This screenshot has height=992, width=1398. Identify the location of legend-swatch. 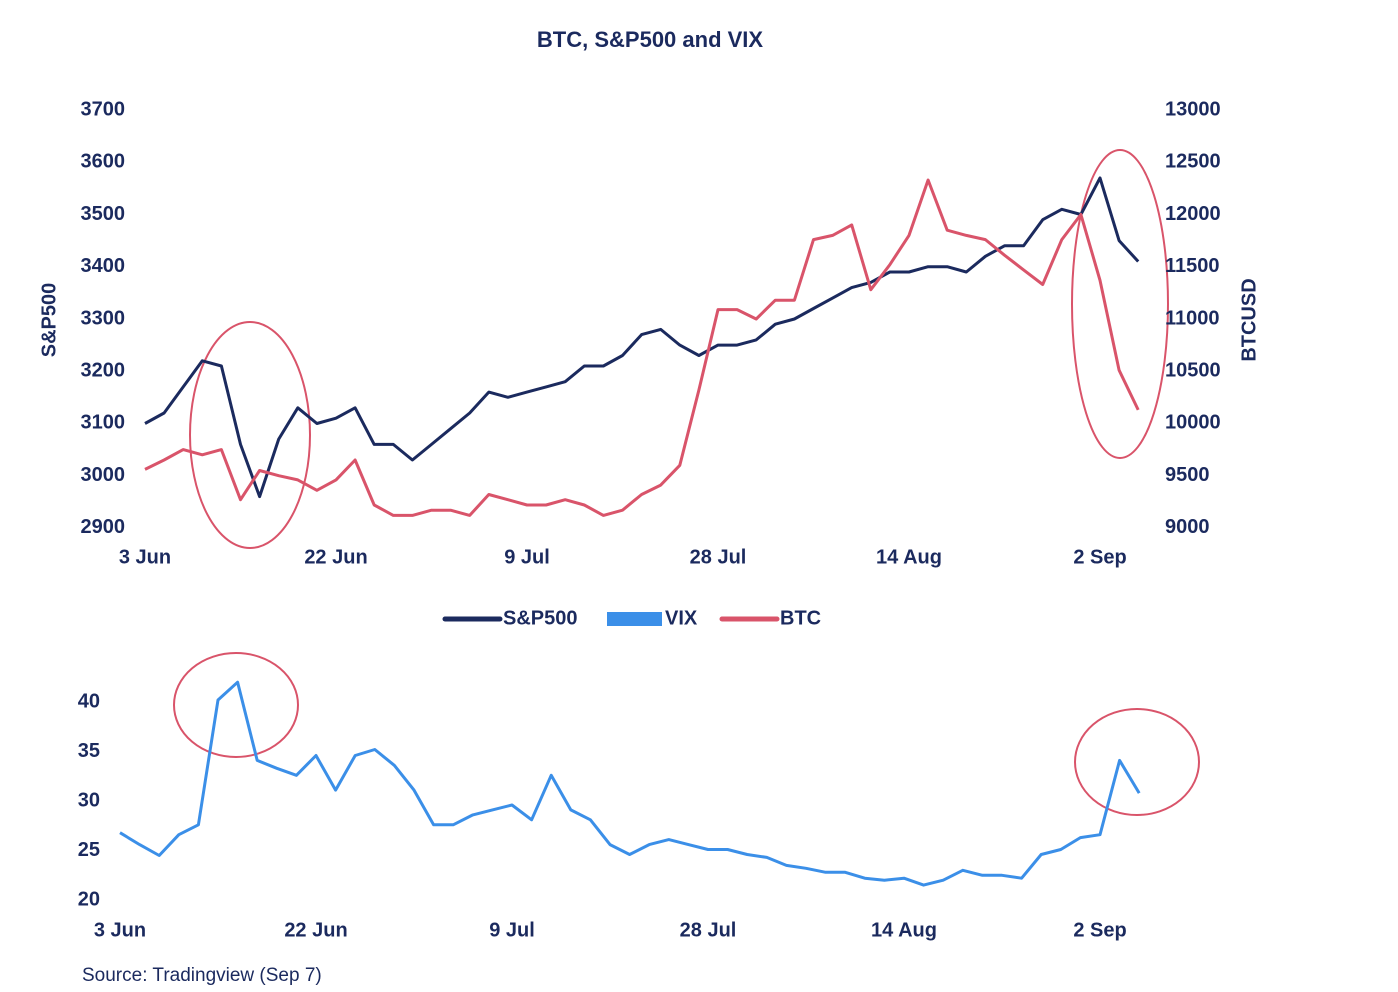
(634, 619).